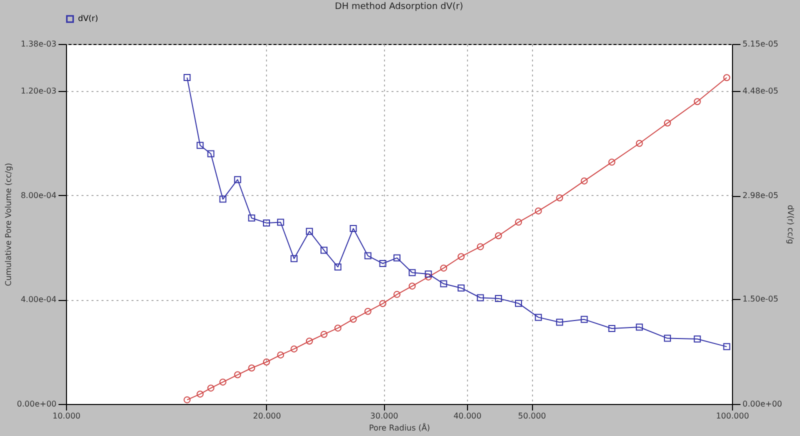  Describe the element at coordinates (266, 416) in the screenshot. I see `x-tick-label: 20.000` at that location.